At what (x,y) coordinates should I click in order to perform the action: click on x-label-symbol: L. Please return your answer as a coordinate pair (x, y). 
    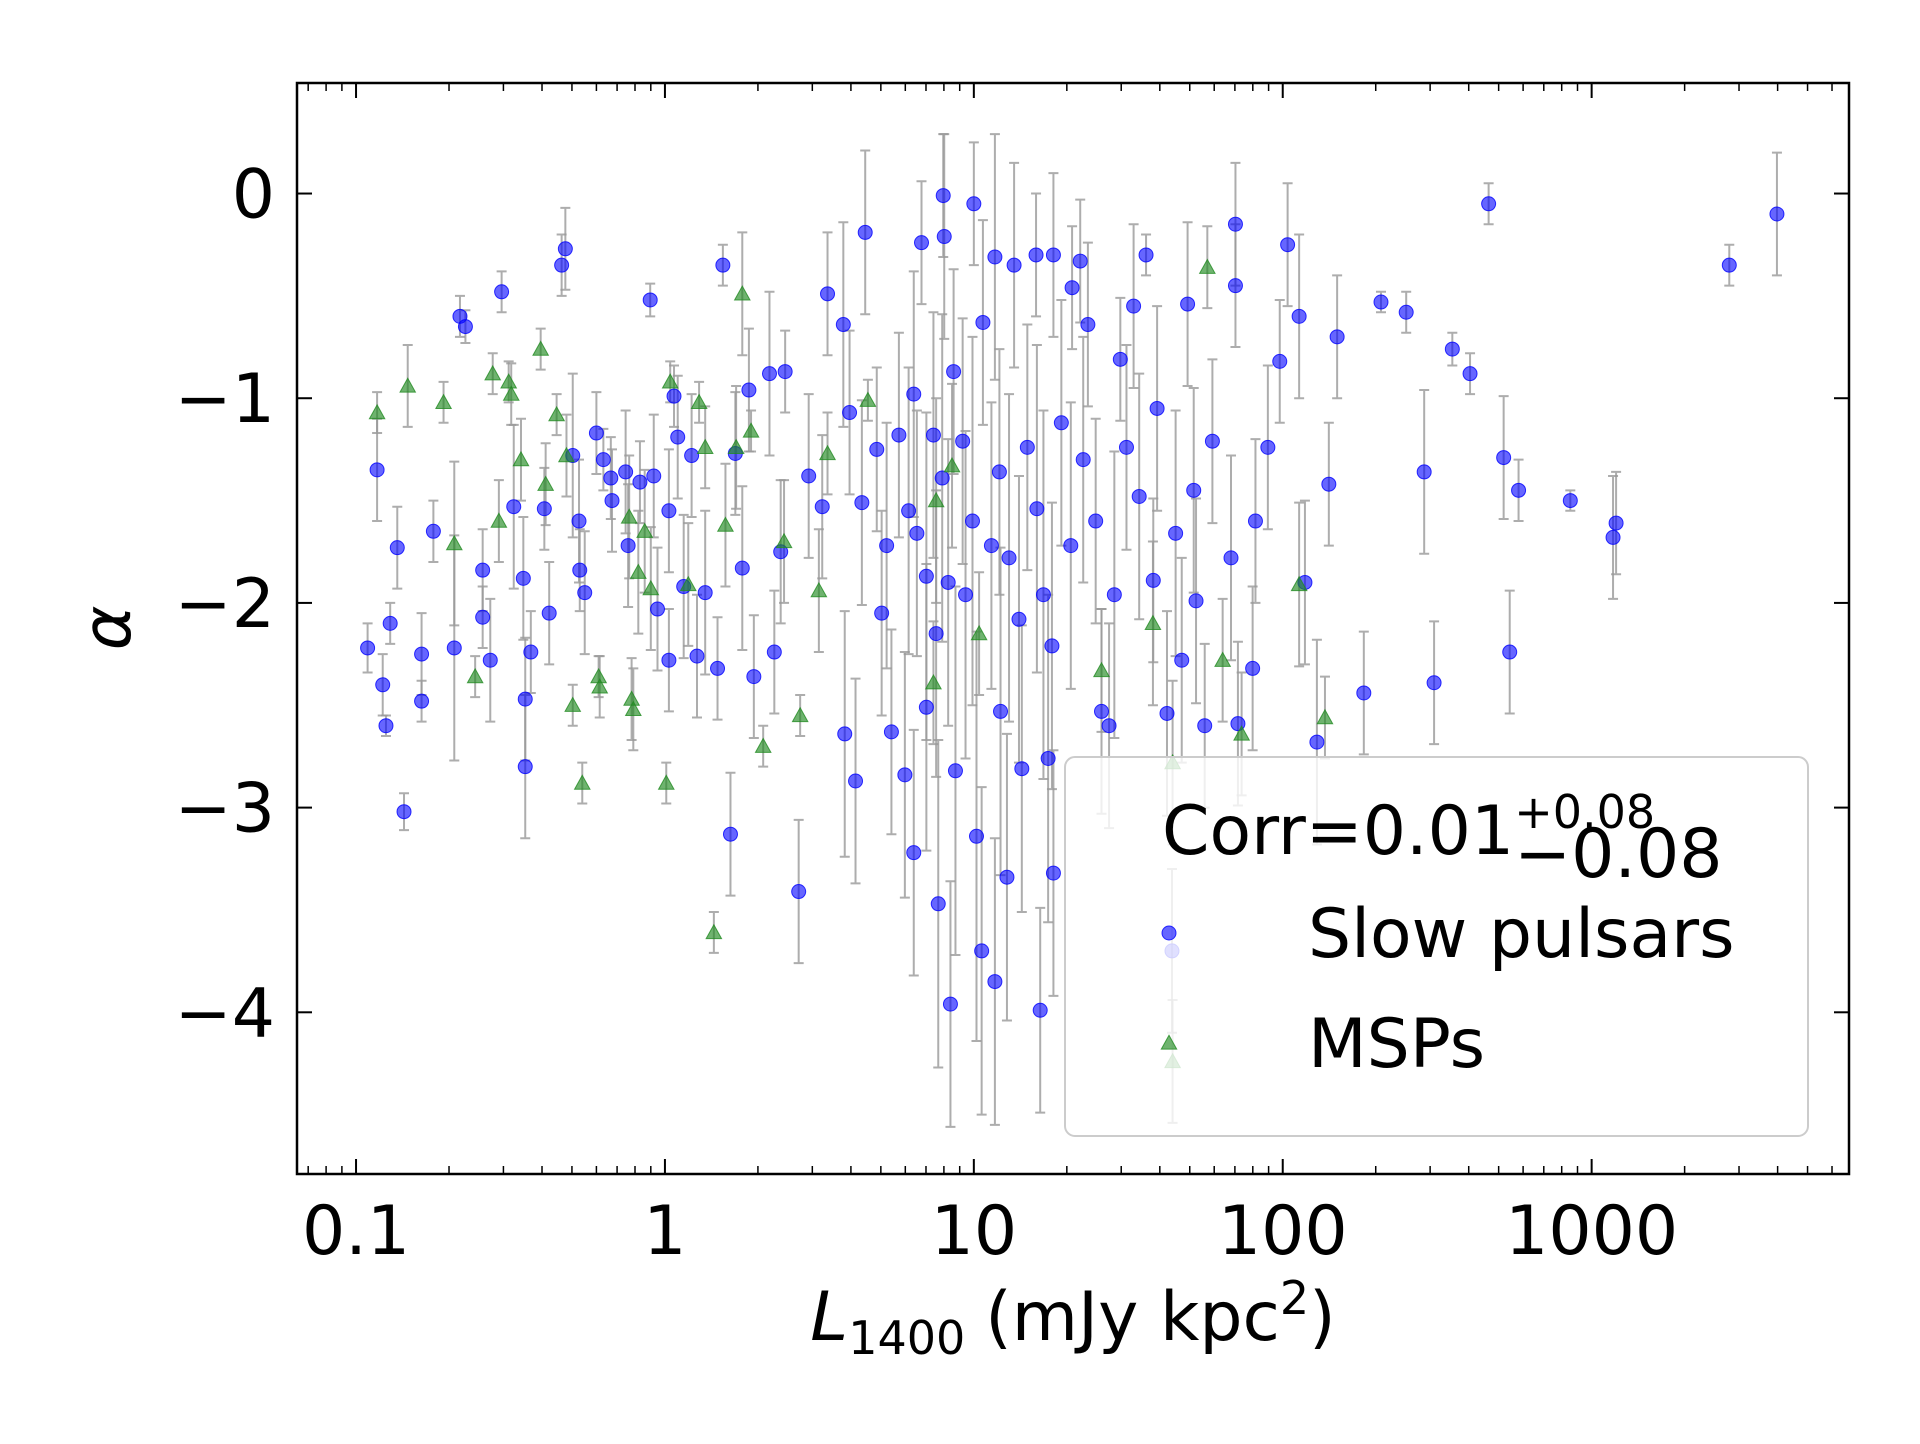
    Looking at the image, I should click on (829, 1317).